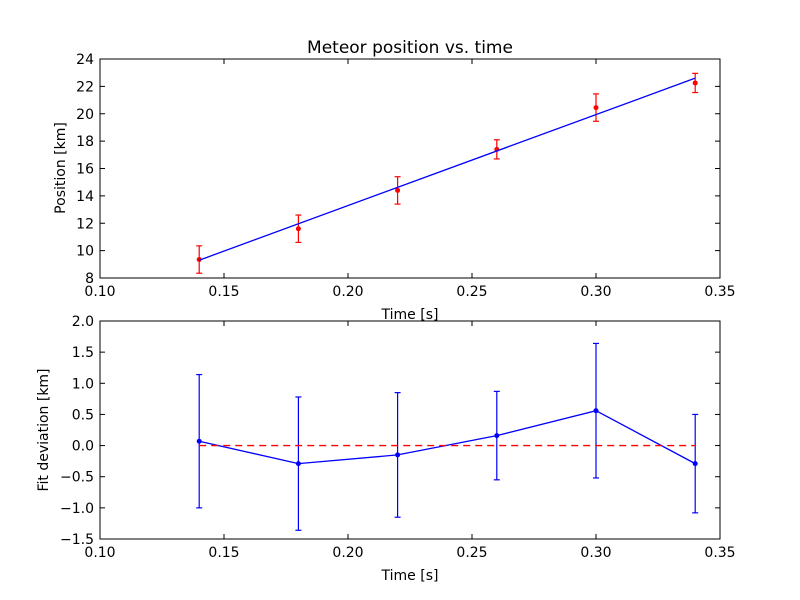 This screenshot has width=800, height=600. Describe the element at coordinates (83, 322) in the screenshot. I see `y-tick-label: 2.0` at that location.